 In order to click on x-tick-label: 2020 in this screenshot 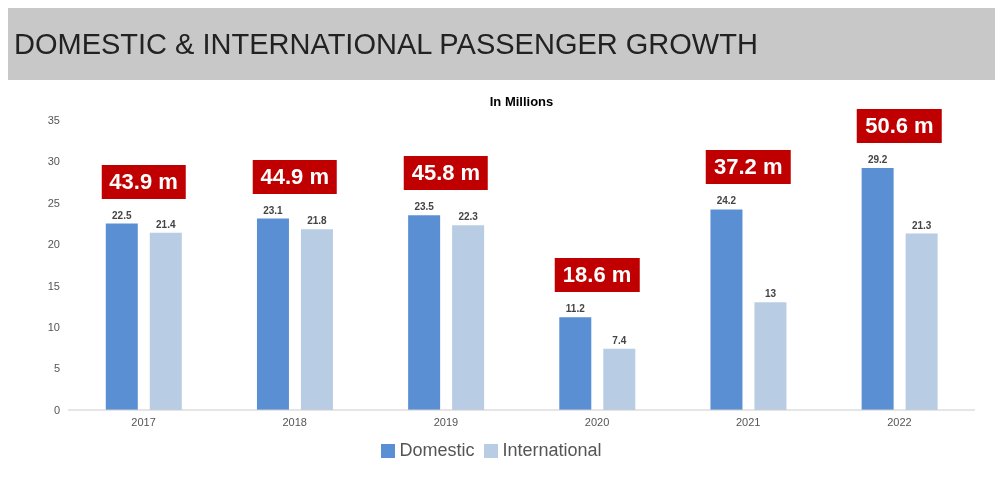, I will do `click(597, 421)`.